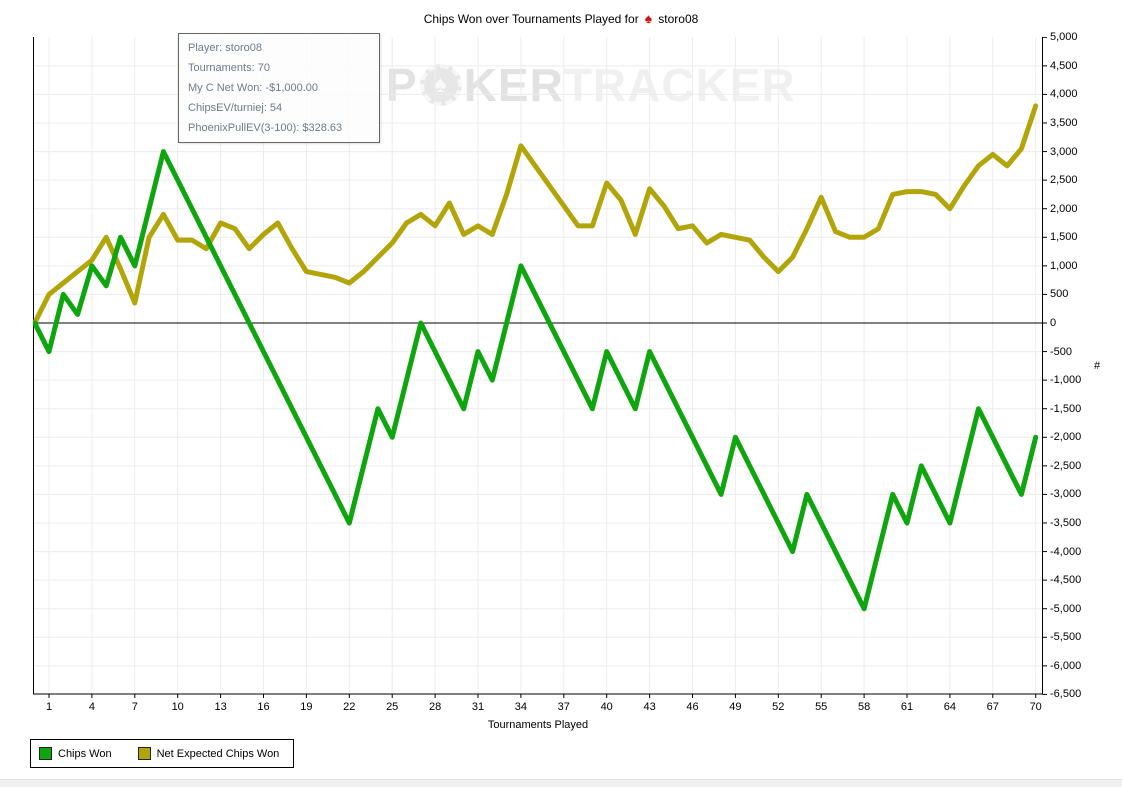  I want to click on legend-item-chips-won: Chips Won, so click(75, 753).